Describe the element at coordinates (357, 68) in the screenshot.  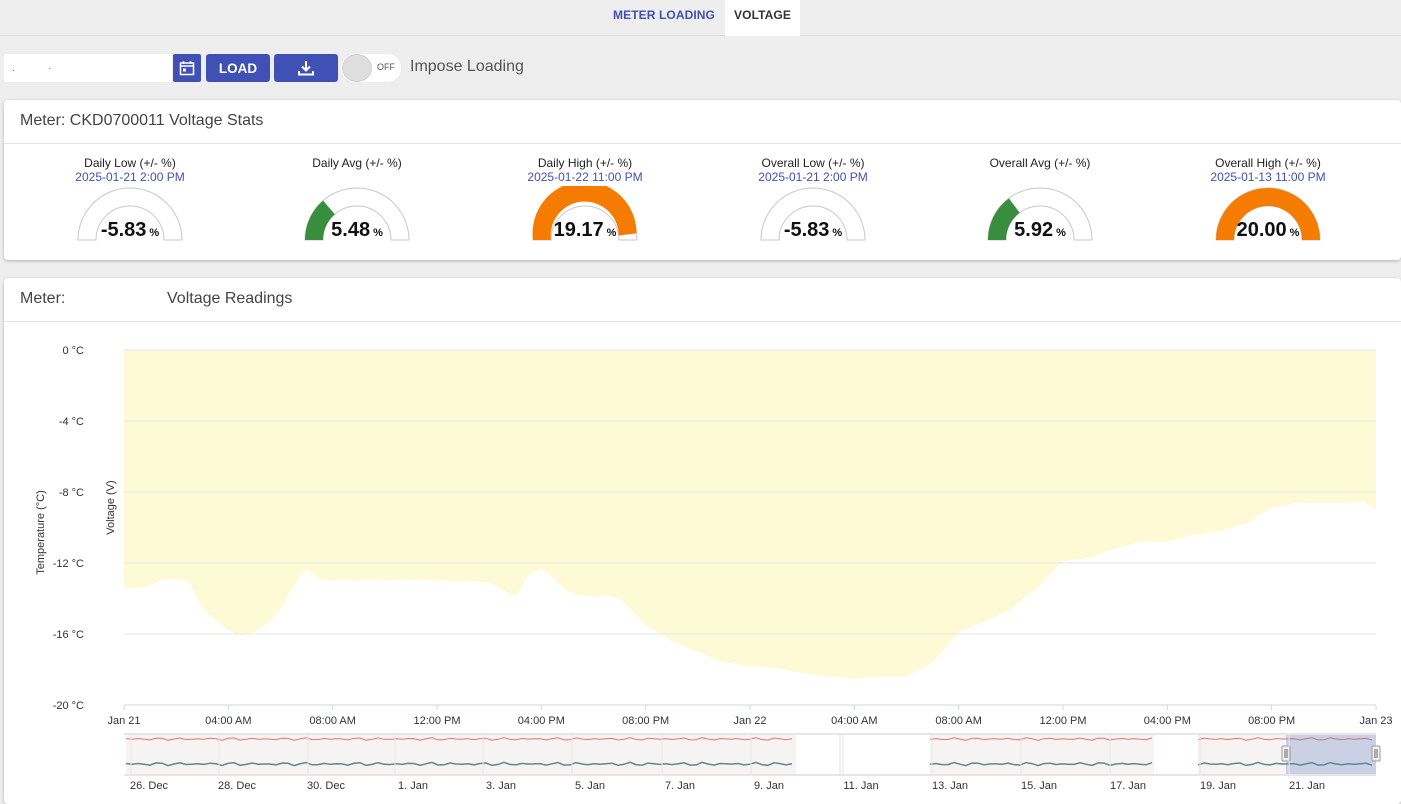
I see `toggle-knob` at that location.